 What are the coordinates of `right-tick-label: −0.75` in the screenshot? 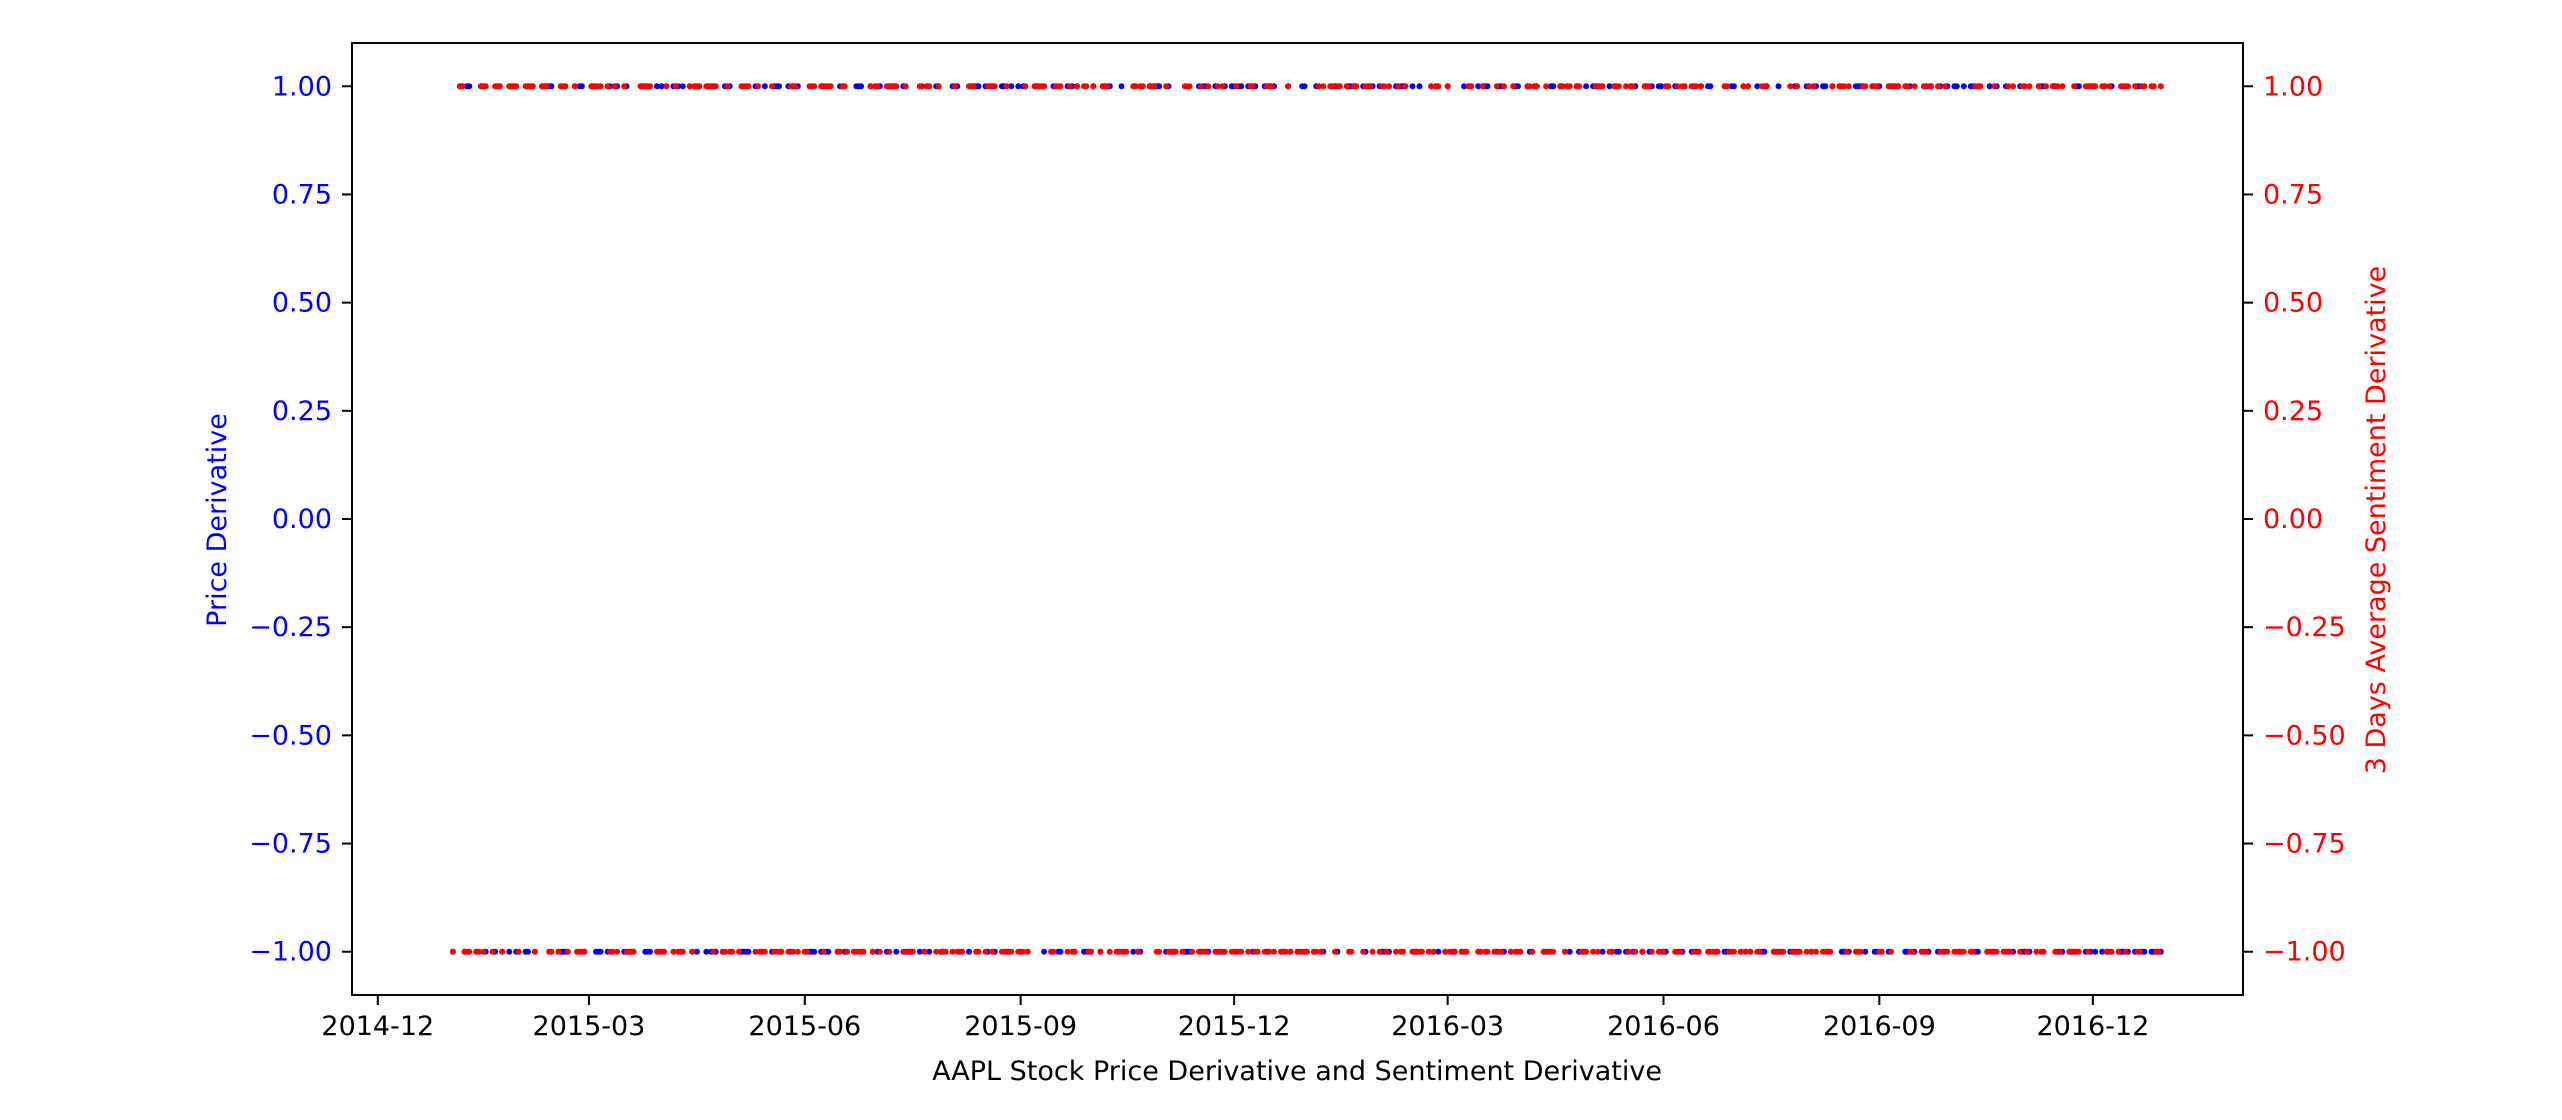 It's located at (2304, 844).